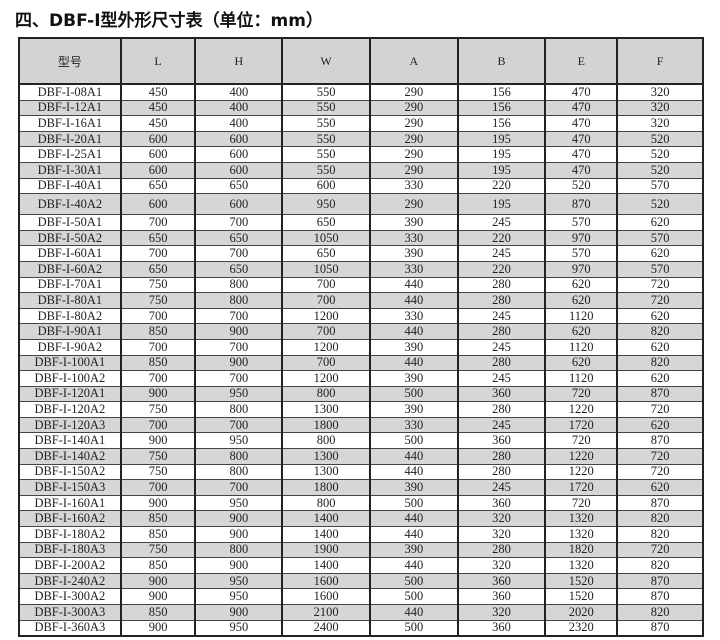 The width and height of the screenshot is (720, 640). Describe the element at coordinates (360, 596) in the screenshot. I see `table-row: DBF-I-300A2 900 950 1600 500 360 1520 870` at that location.